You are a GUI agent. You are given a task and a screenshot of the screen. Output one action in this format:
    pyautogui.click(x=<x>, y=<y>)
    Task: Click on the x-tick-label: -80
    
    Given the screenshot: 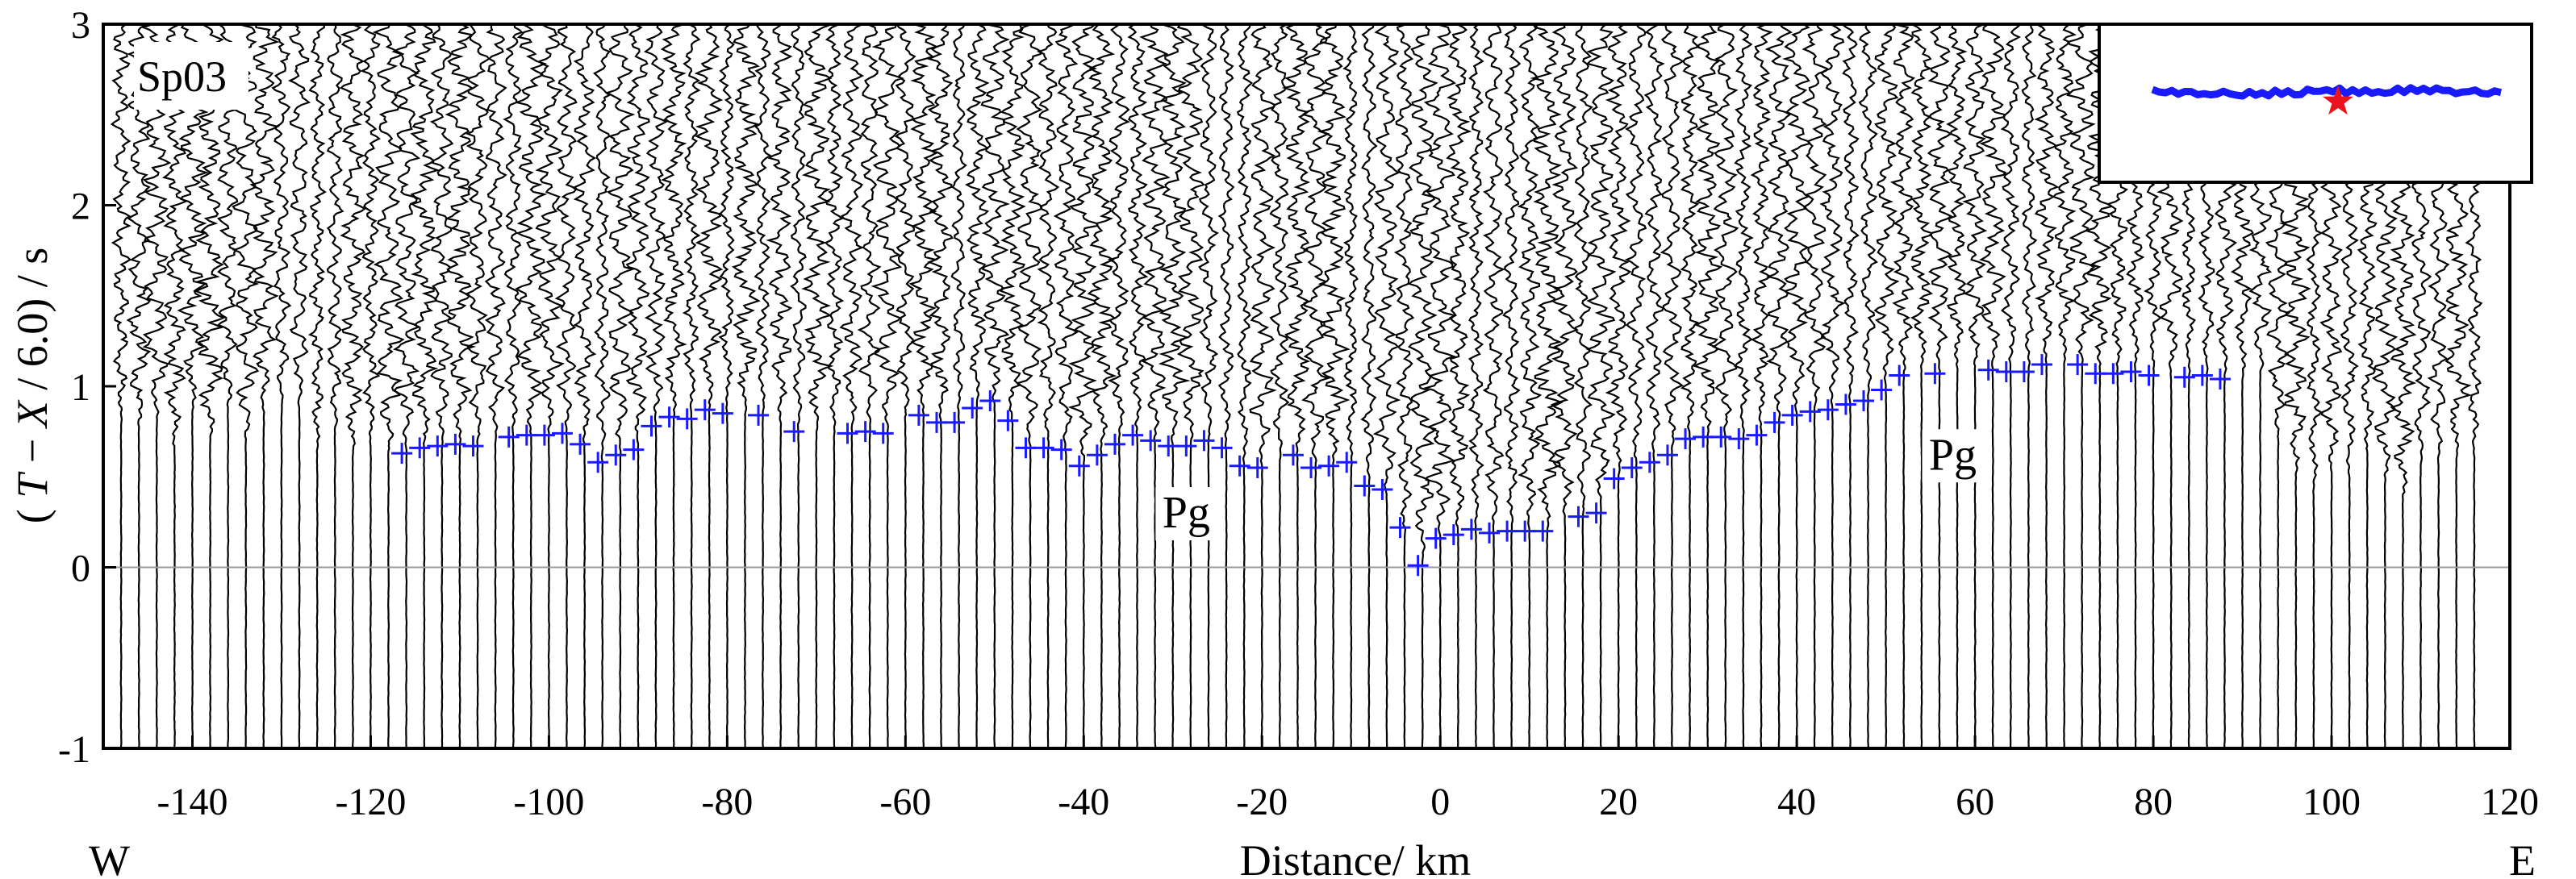 What is the action you would take?
    pyautogui.click(x=727, y=802)
    